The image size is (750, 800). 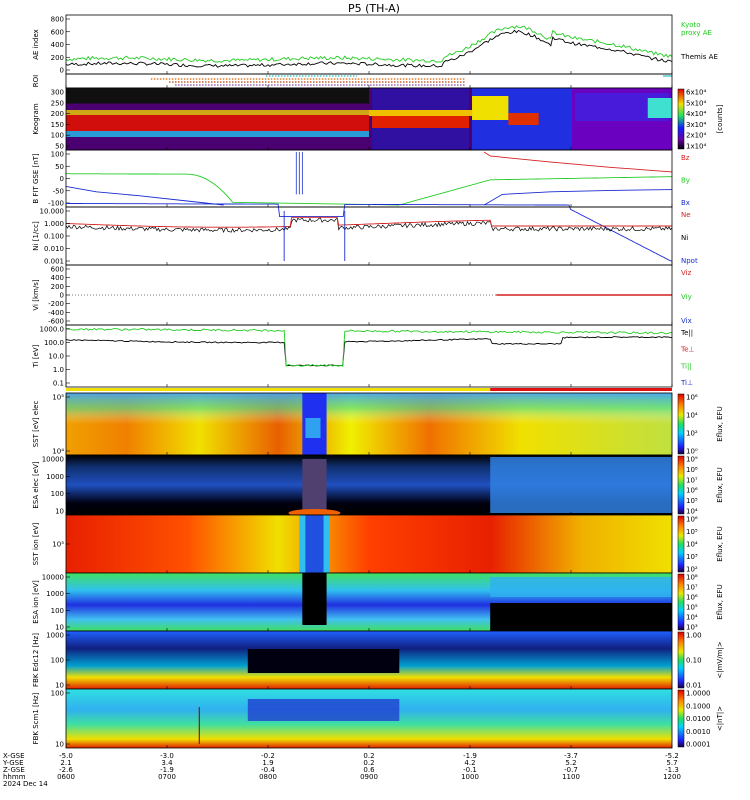 What do you see at coordinates (36, 44) in the screenshot?
I see `y-axis-label: AE index` at bounding box center [36, 44].